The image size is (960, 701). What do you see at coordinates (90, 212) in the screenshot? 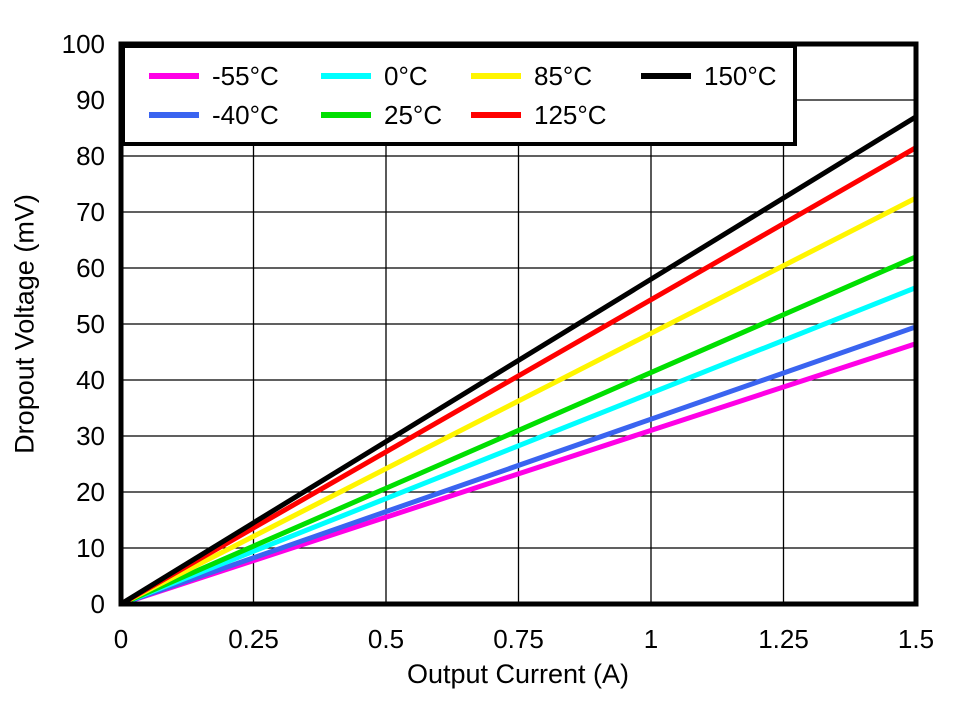
I see `y-tick-label: 70` at bounding box center [90, 212].